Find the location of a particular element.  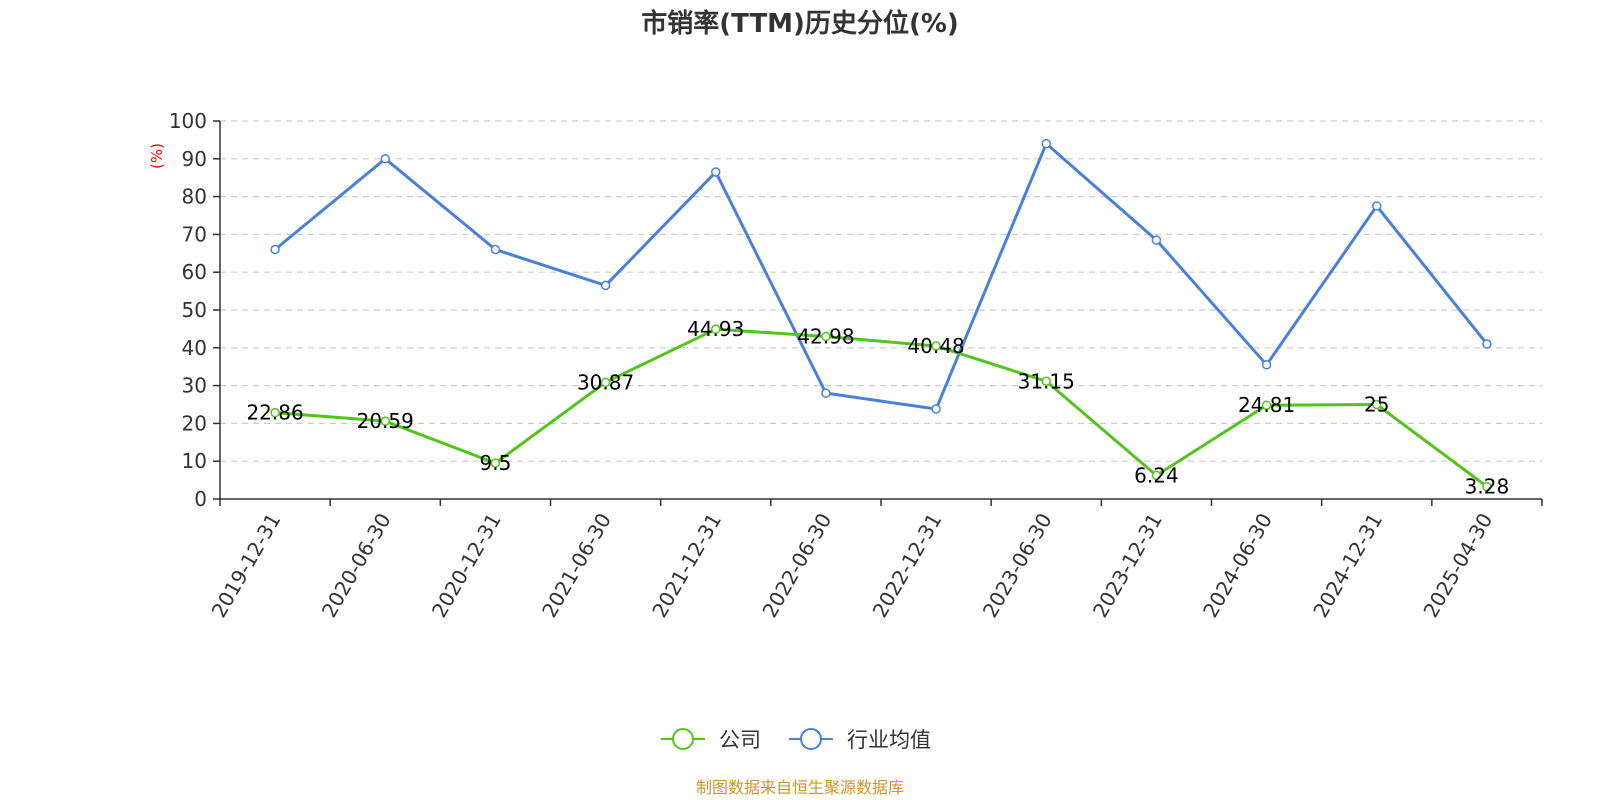

y-tick-label: 50 is located at coordinates (194, 310).